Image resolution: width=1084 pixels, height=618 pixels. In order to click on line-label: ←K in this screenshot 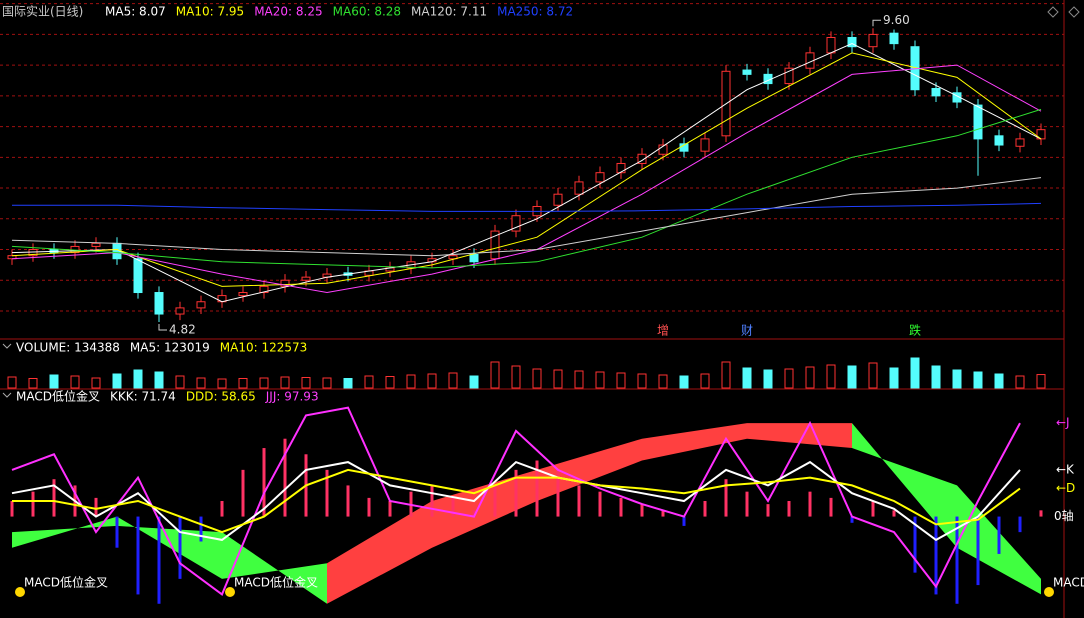, I will do `click(1065, 469)`.